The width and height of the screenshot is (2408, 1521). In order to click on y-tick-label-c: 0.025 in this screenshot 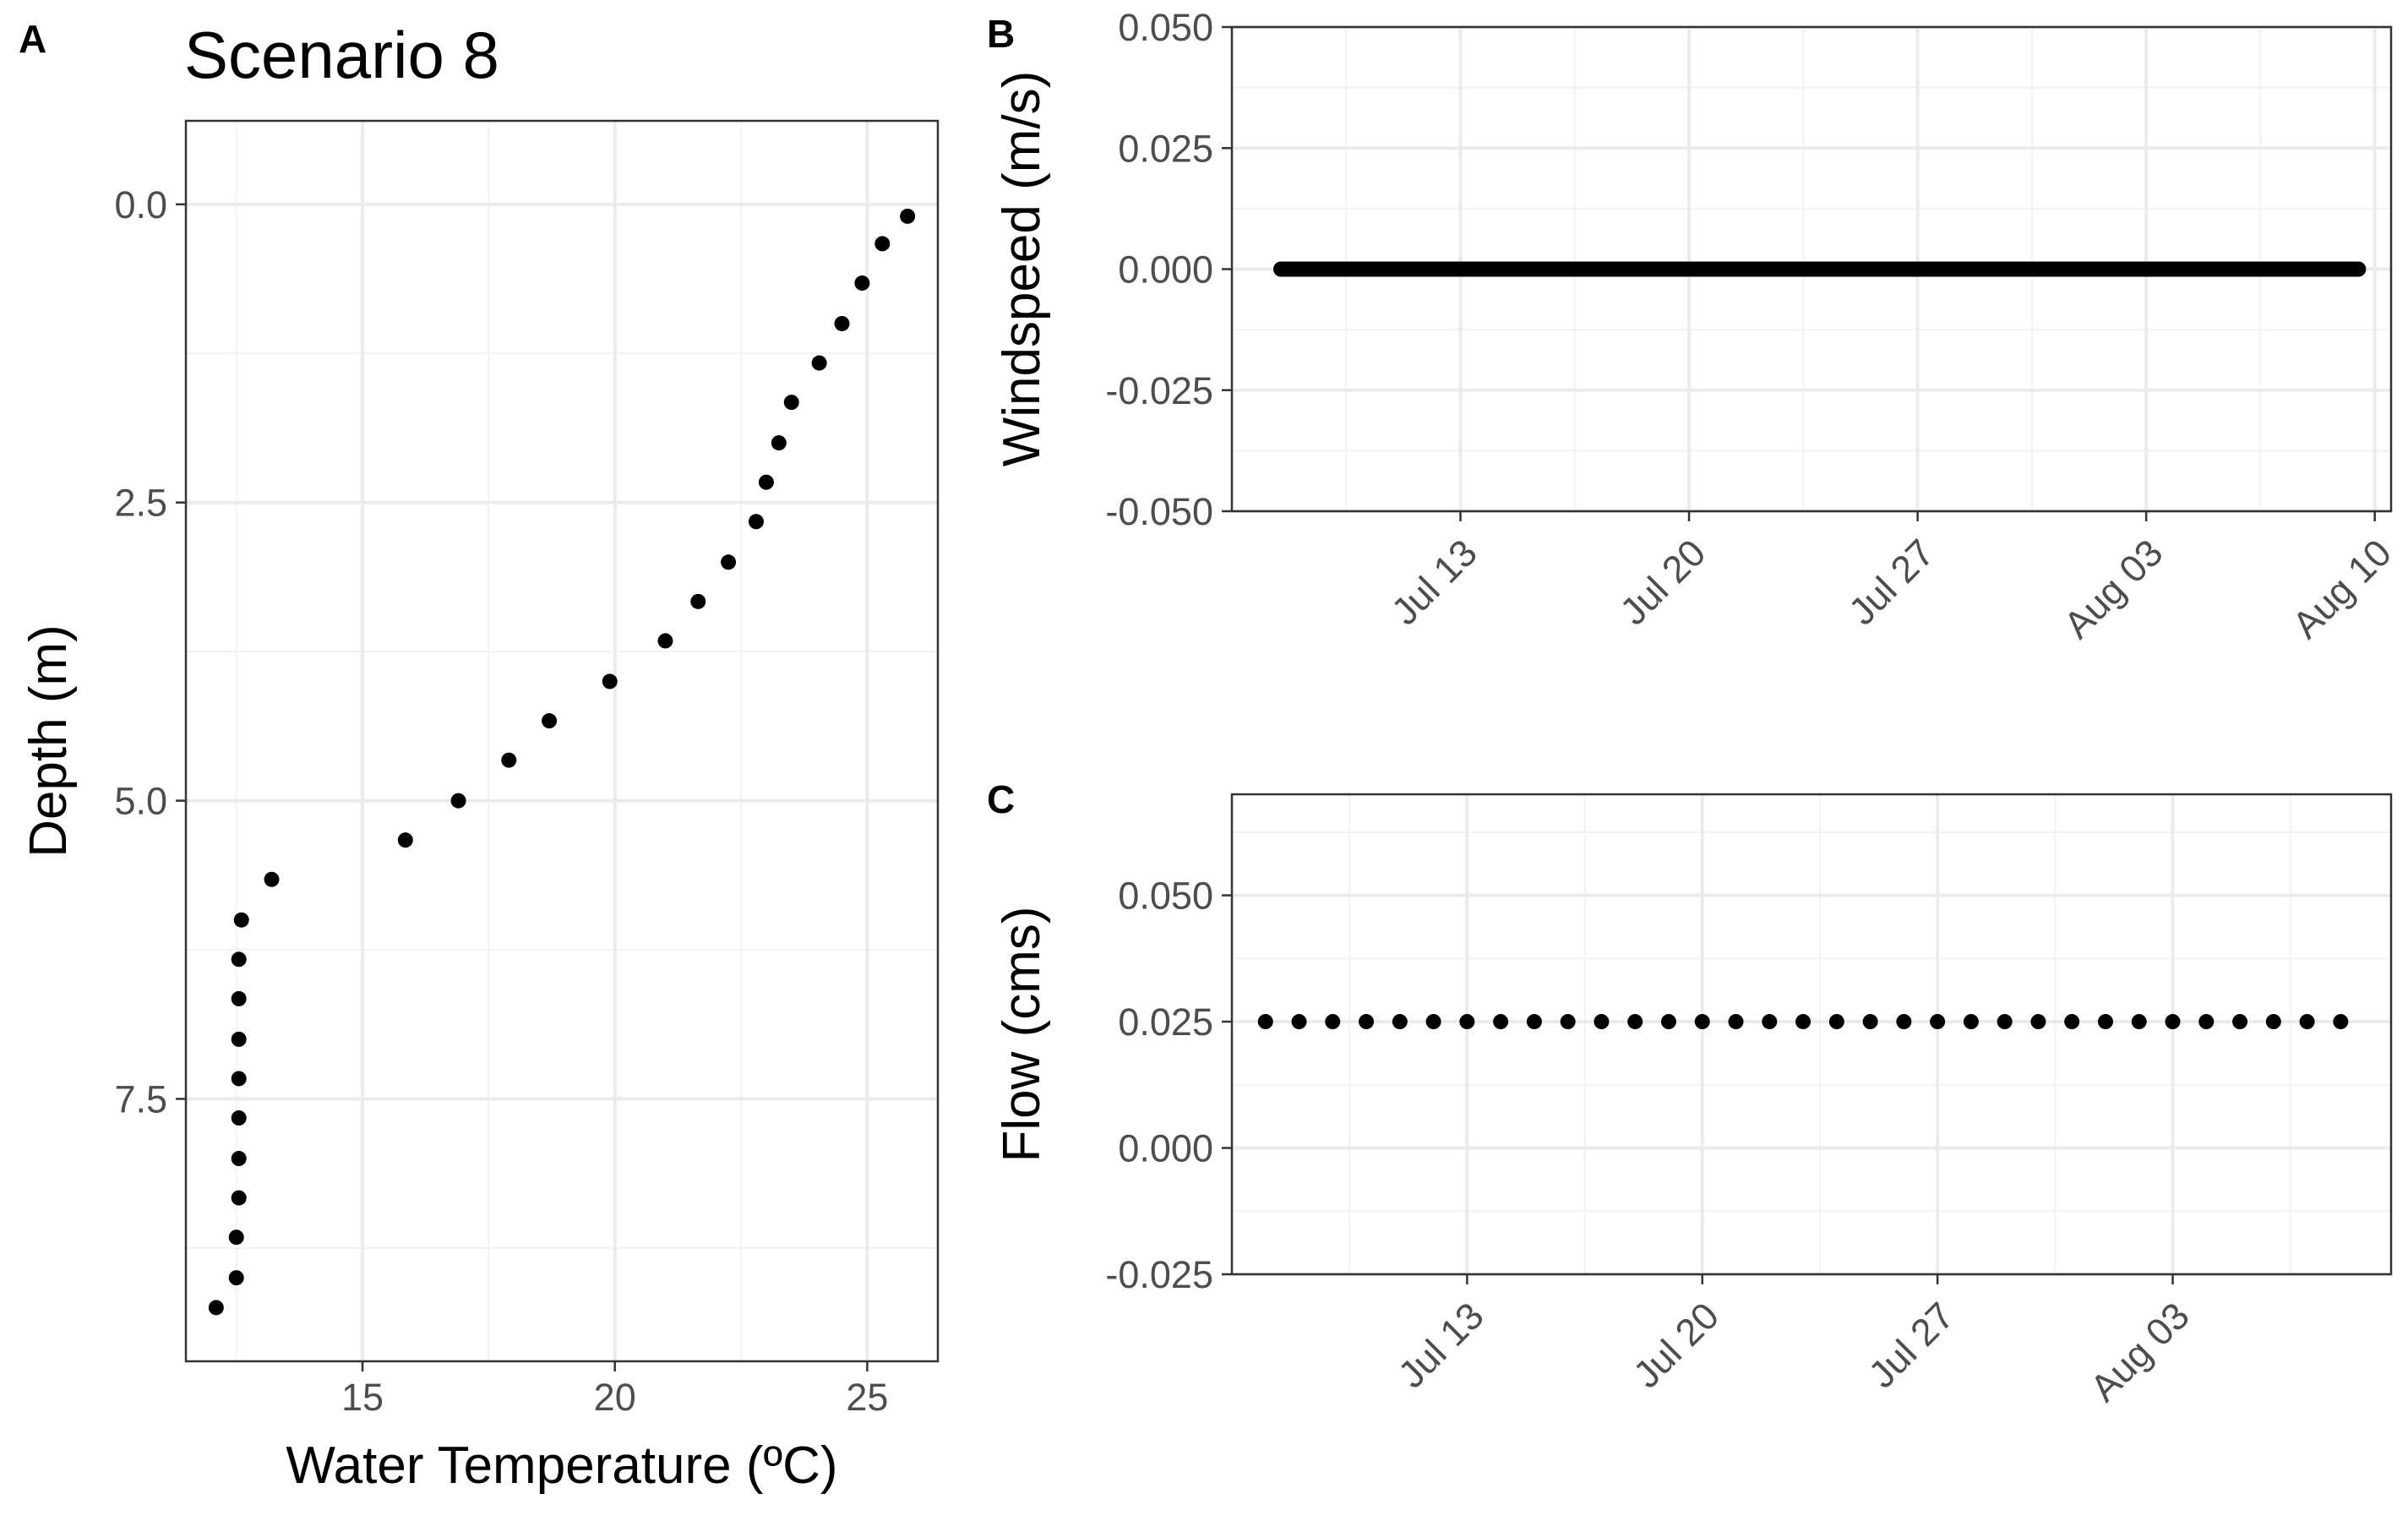, I will do `click(1165, 1022)`.